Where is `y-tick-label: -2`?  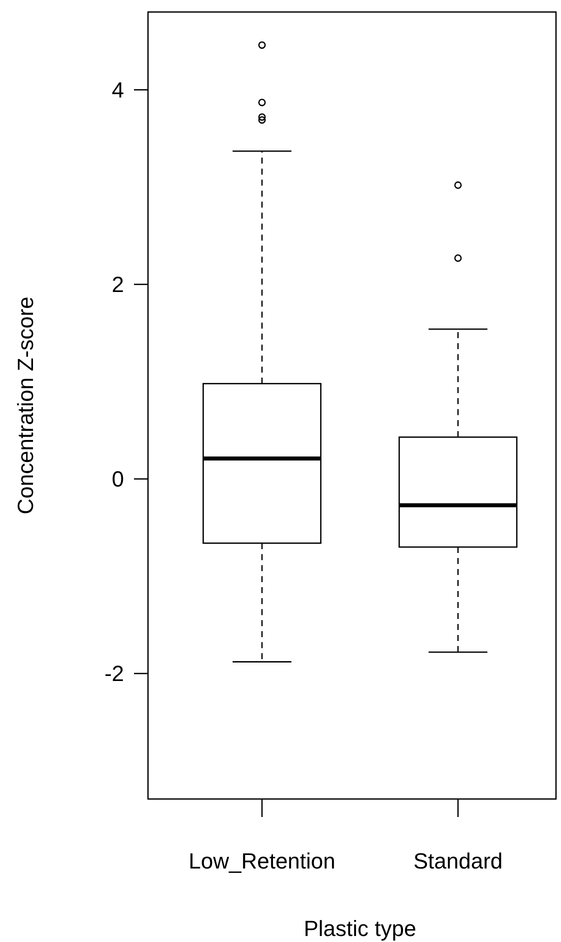 y-tick-label: -2 is located at coordinates (114, 673).